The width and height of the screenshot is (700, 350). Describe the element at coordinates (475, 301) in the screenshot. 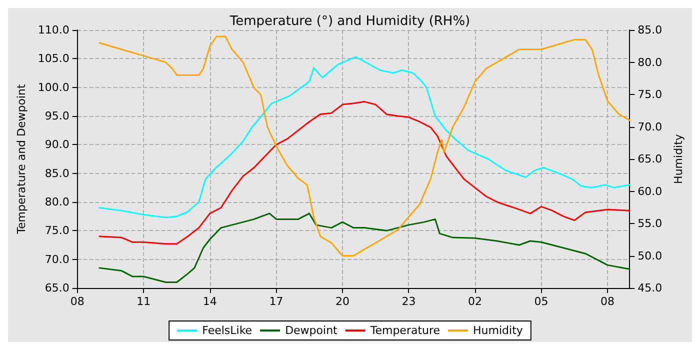

I see `x-tick-label: 02` at that location.